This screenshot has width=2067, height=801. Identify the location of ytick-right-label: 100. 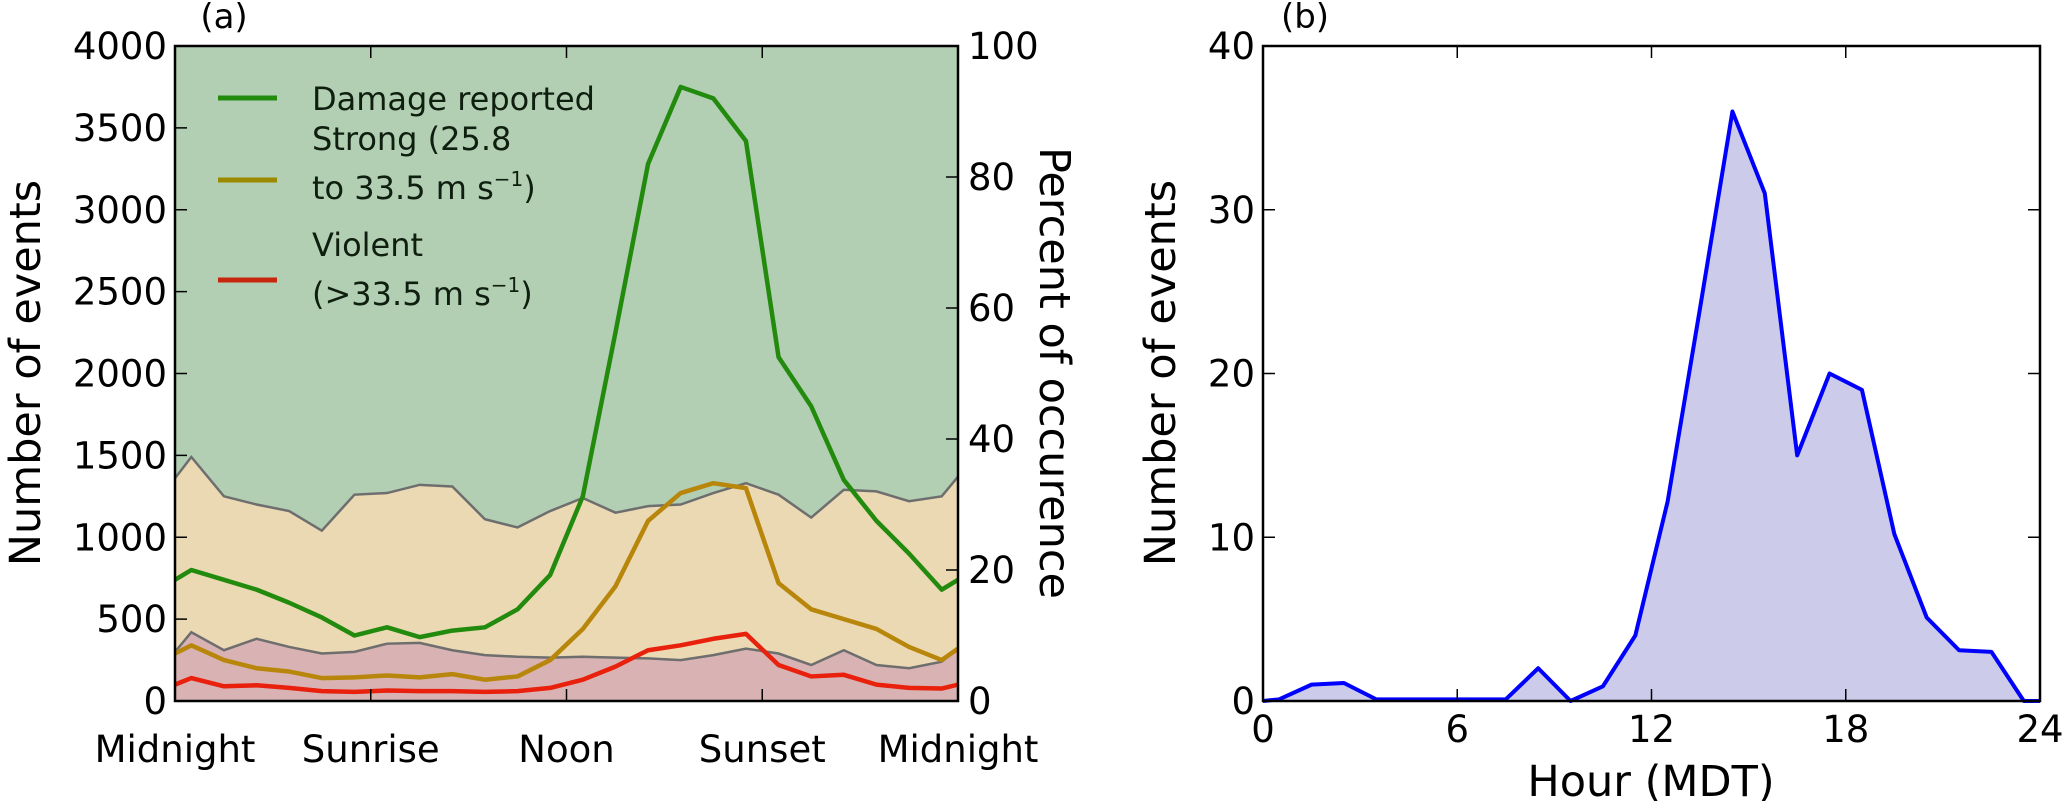
(1003, 46).